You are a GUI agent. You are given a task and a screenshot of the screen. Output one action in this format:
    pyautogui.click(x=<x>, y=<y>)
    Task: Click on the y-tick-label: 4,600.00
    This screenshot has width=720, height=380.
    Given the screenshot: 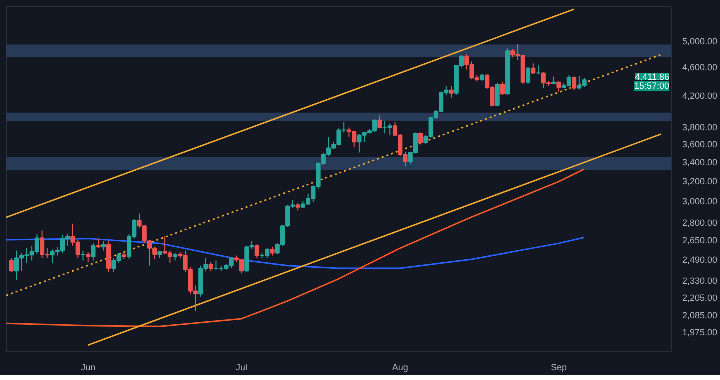 What is the action you would take?
    pyautogui.click(x=700, y=67)
    